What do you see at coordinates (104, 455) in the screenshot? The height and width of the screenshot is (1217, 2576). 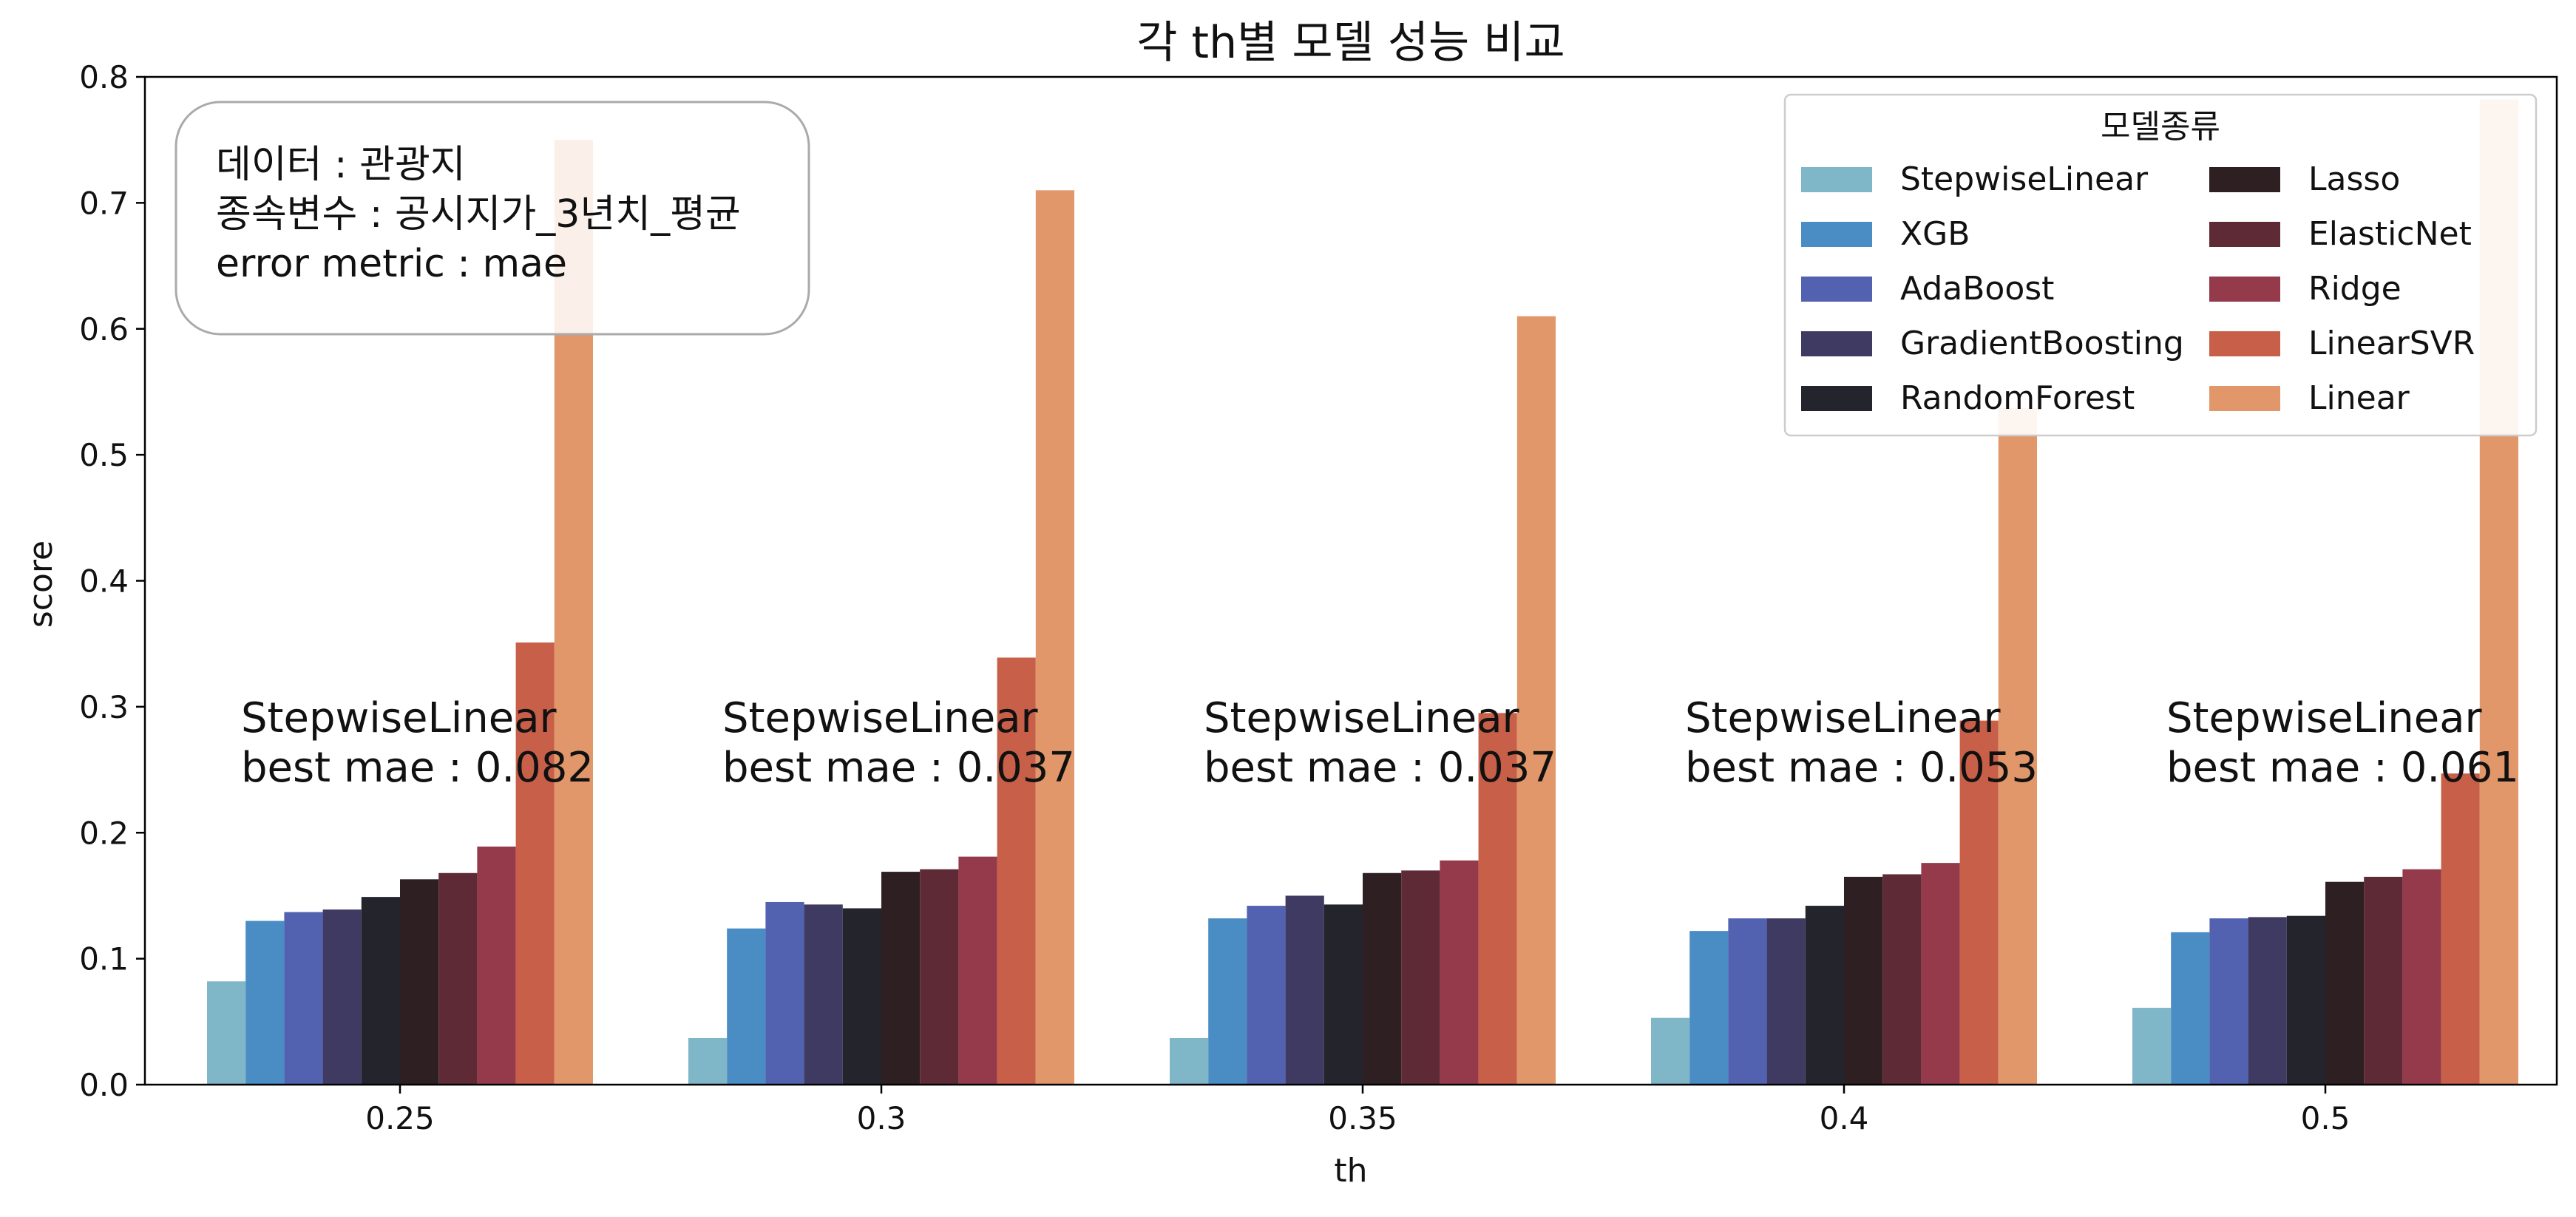 I see `y-tick-label: 0.5` at bounding box center [104, 455].